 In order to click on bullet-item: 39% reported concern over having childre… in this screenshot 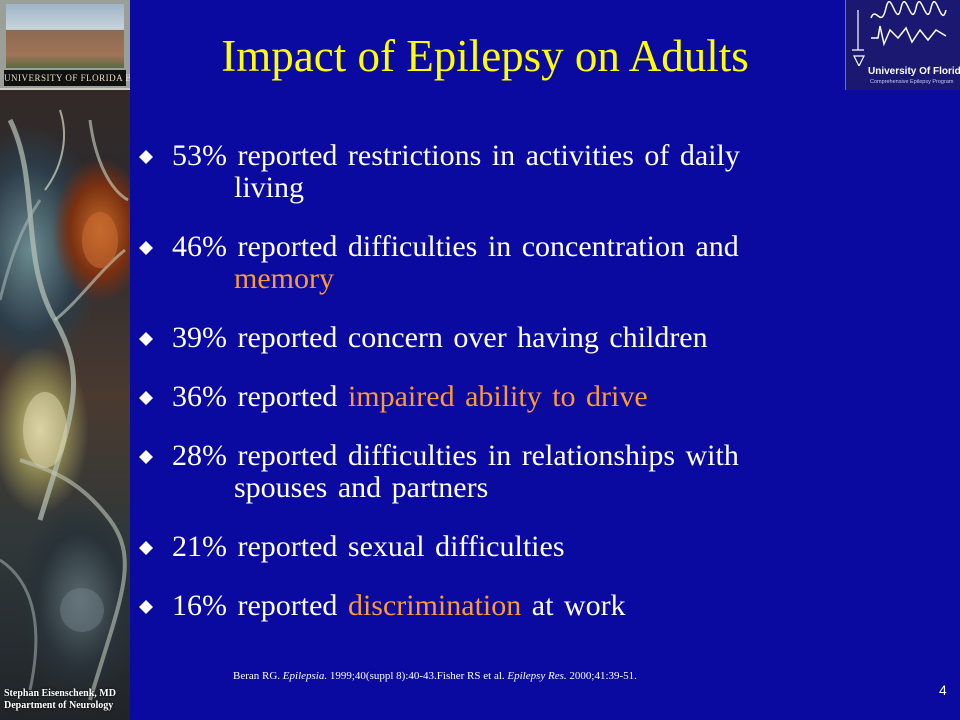, I will do `click(495, 337)`.